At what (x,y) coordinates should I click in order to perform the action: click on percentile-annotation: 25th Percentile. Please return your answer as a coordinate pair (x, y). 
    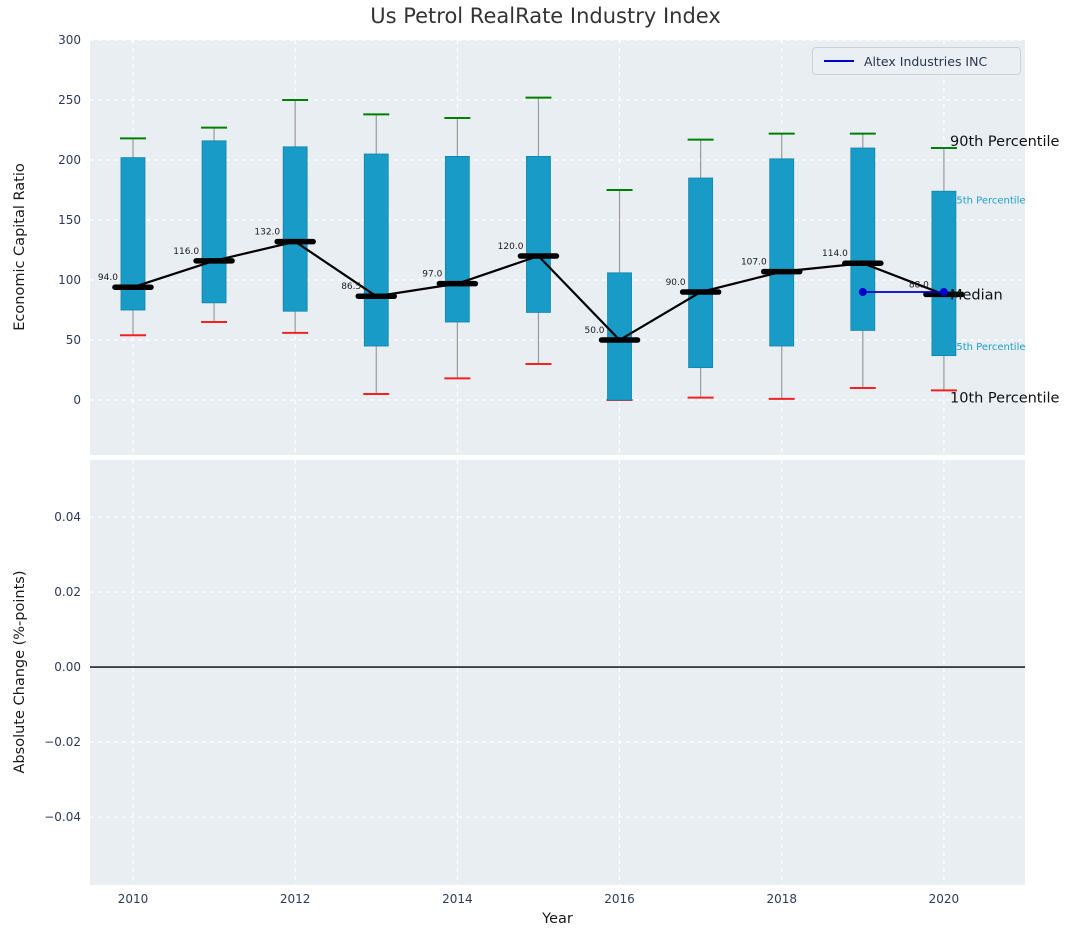
    Looking at the image, I should click on (988, 347).